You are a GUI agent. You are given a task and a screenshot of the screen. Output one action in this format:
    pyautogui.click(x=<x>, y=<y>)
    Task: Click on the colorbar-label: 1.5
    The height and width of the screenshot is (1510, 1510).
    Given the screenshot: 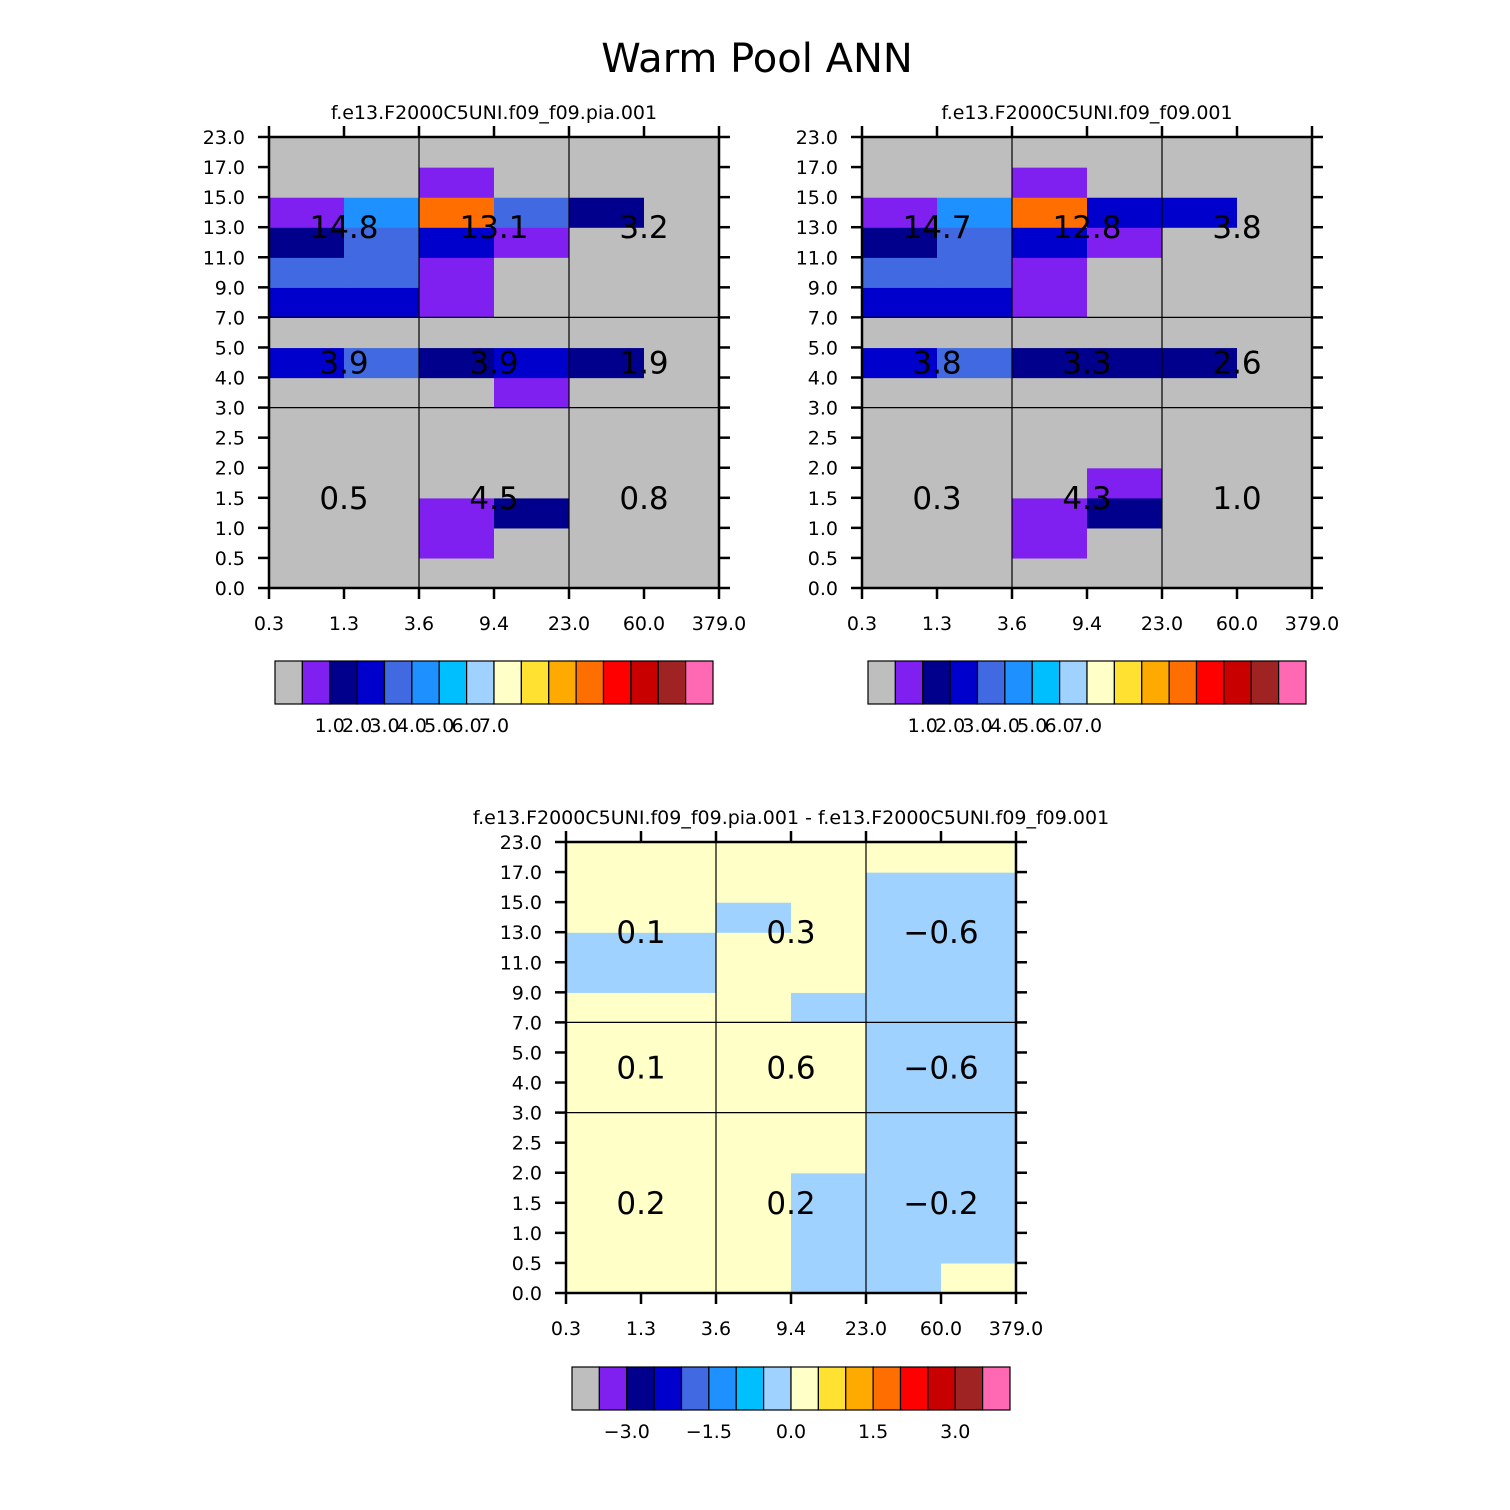 What is the action you would take?
    pyautogui.click(x=873, y=1432)
    